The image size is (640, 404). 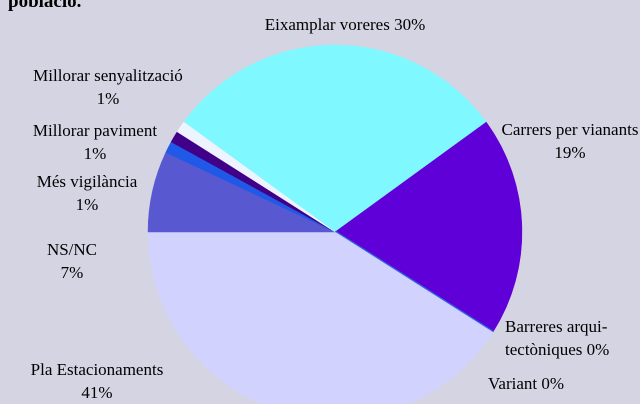 What do you see at coordinates (72, 249) in the screenshot?
I see `slice-name: NS/NC` at bounding box center [72, 249].